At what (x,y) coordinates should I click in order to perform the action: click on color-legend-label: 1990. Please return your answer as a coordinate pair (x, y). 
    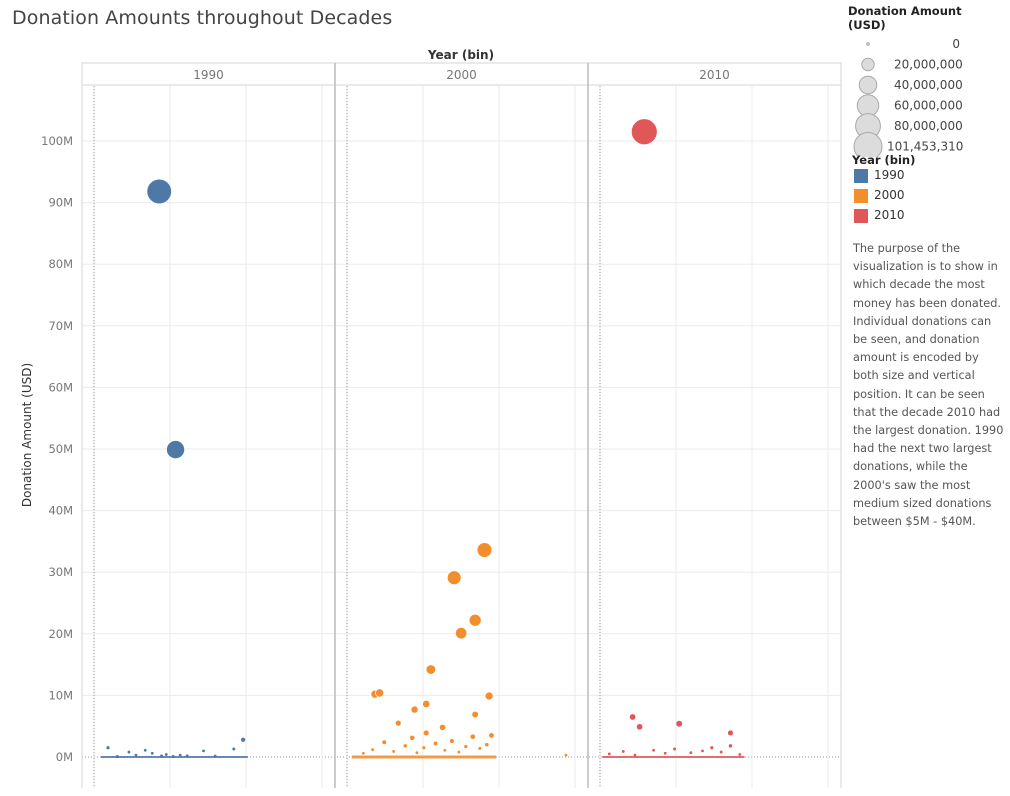
    Looking at the image, I should click on (889, 175).